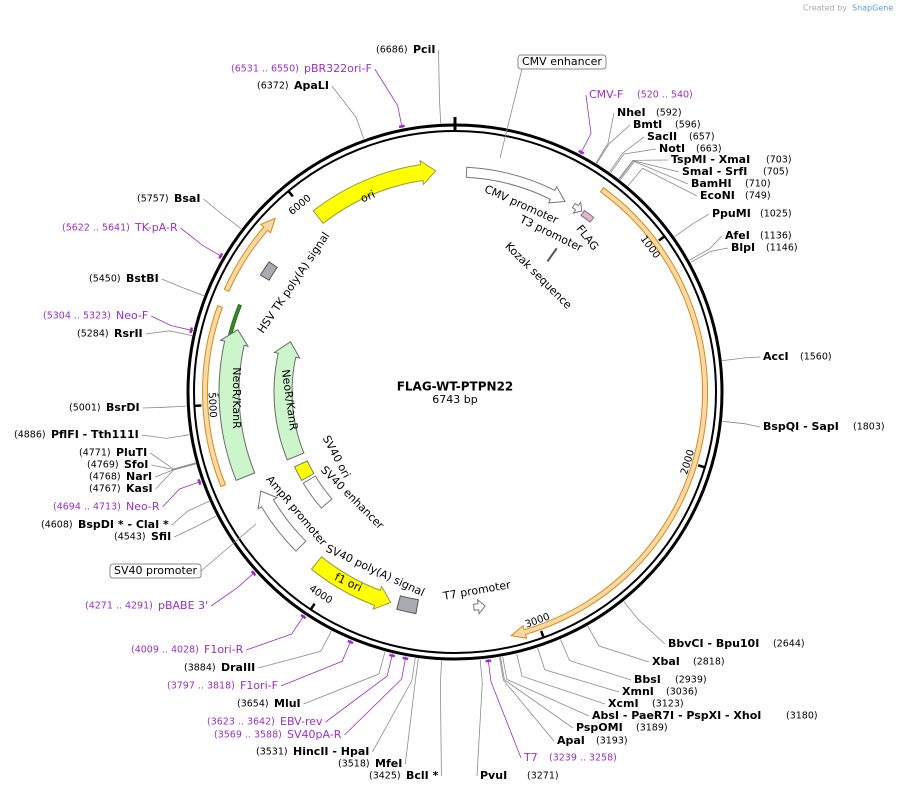 The width and height of the screenshot is (899, 793). Describe the element at coordinates (422, 775) in the screenshot. I see `site-name: BclI *` at that location.